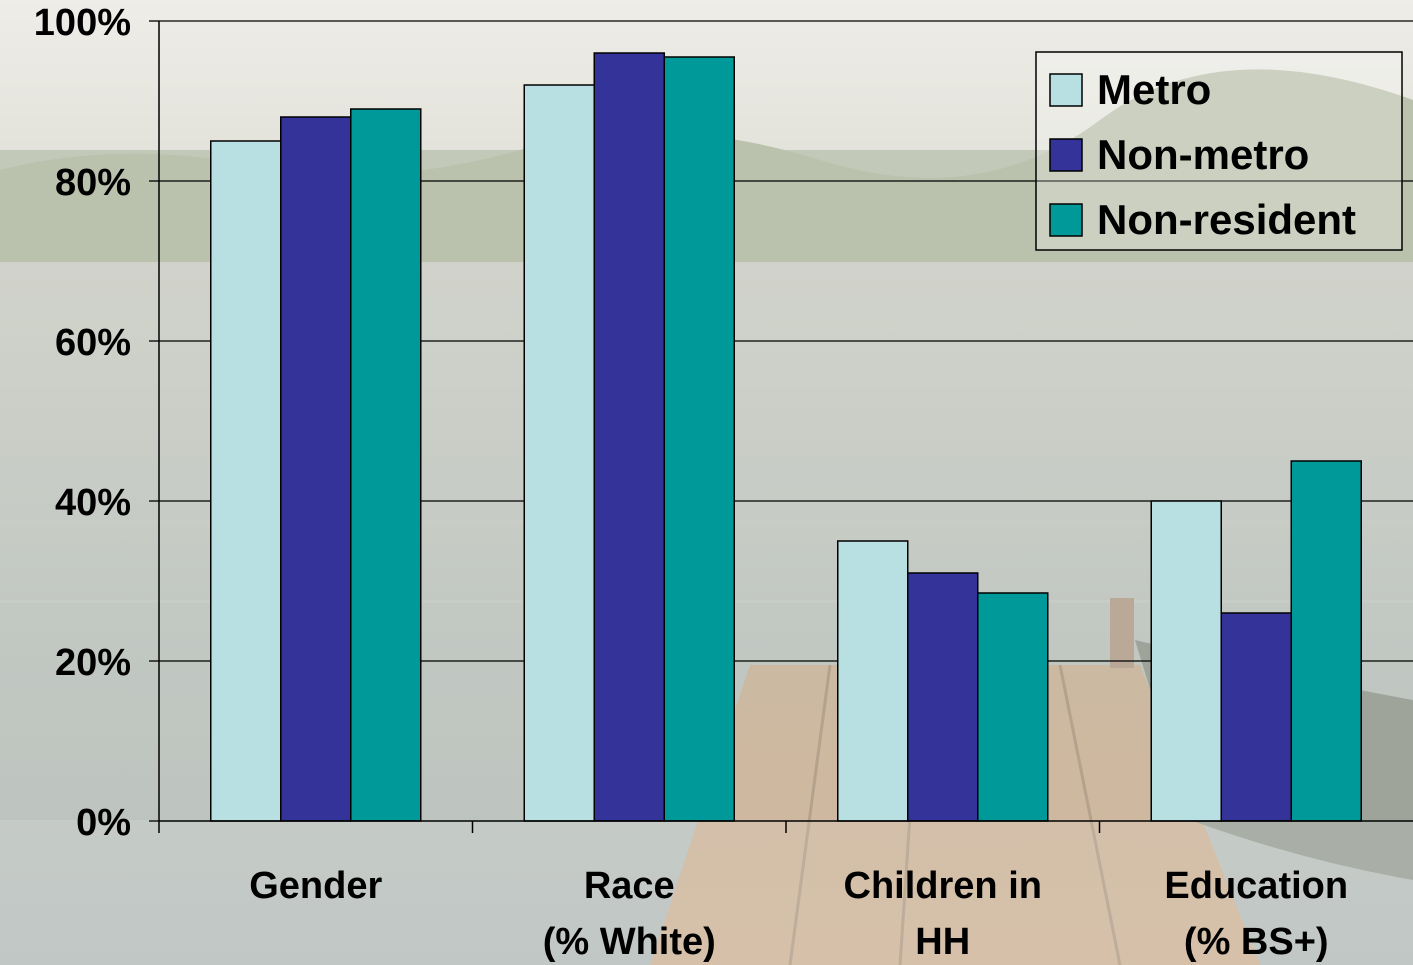 Image resolution: width=1413 pixels, height=965 pixels. What do you see at coordinates (1203, 154) in the screenshot?
I see `legend-label-non-metro: Non-metro` at bounding box center [1203, 154].